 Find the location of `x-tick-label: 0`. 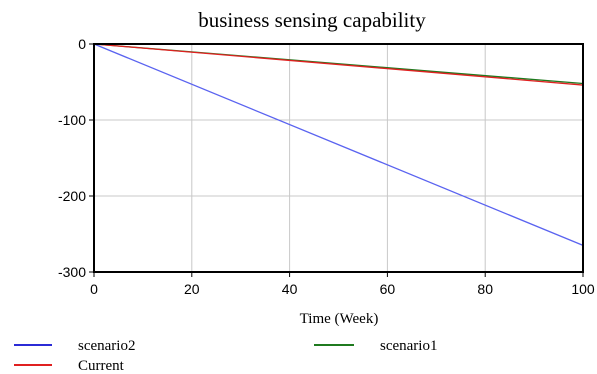

x-tick-label: 0 is located at coordinates (94, 289).